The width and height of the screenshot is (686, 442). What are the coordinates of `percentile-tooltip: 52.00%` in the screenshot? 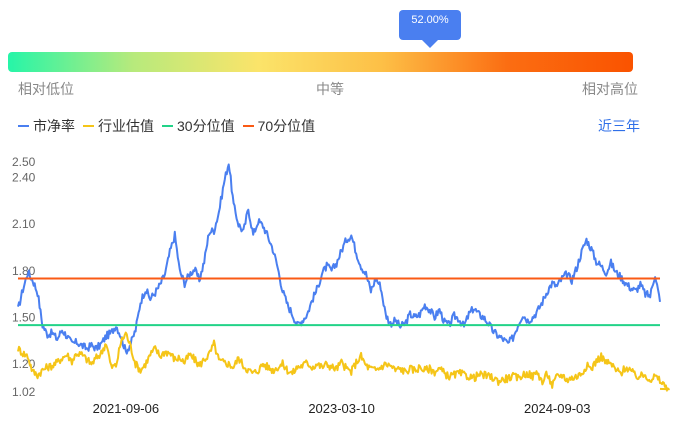 It's located at (430, 29).